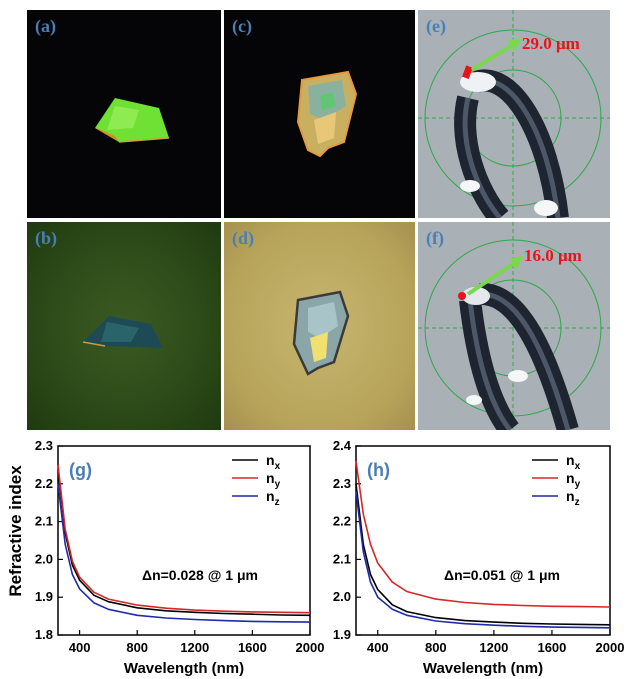  What do you see at coordinates (342, 521) in the screenshot?
I see `h-ytick-label: 2.2` at bounding box center [342, 521].